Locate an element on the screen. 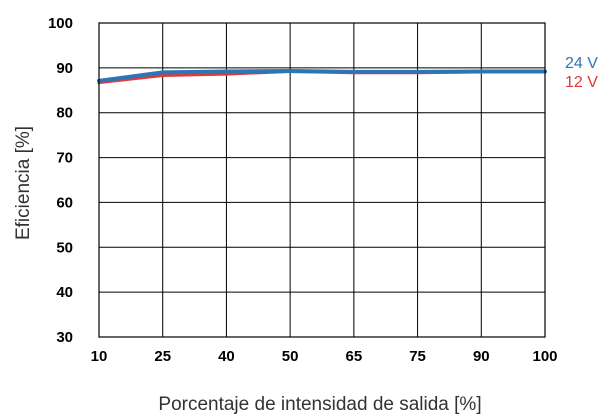 The height and width of the screenshot is (418, 609). y-tick-label: 60 is located at coordinates (64, 202).